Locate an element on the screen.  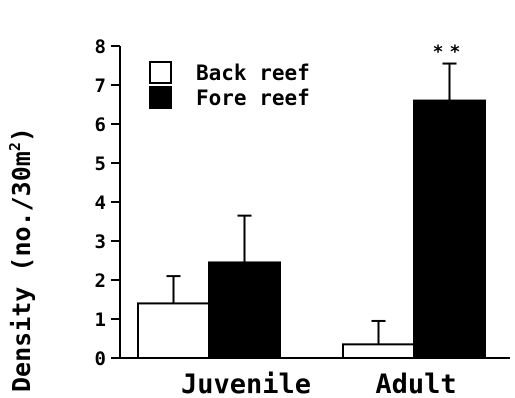
y-tick-label: 1 is located at coordinates (100, 320).